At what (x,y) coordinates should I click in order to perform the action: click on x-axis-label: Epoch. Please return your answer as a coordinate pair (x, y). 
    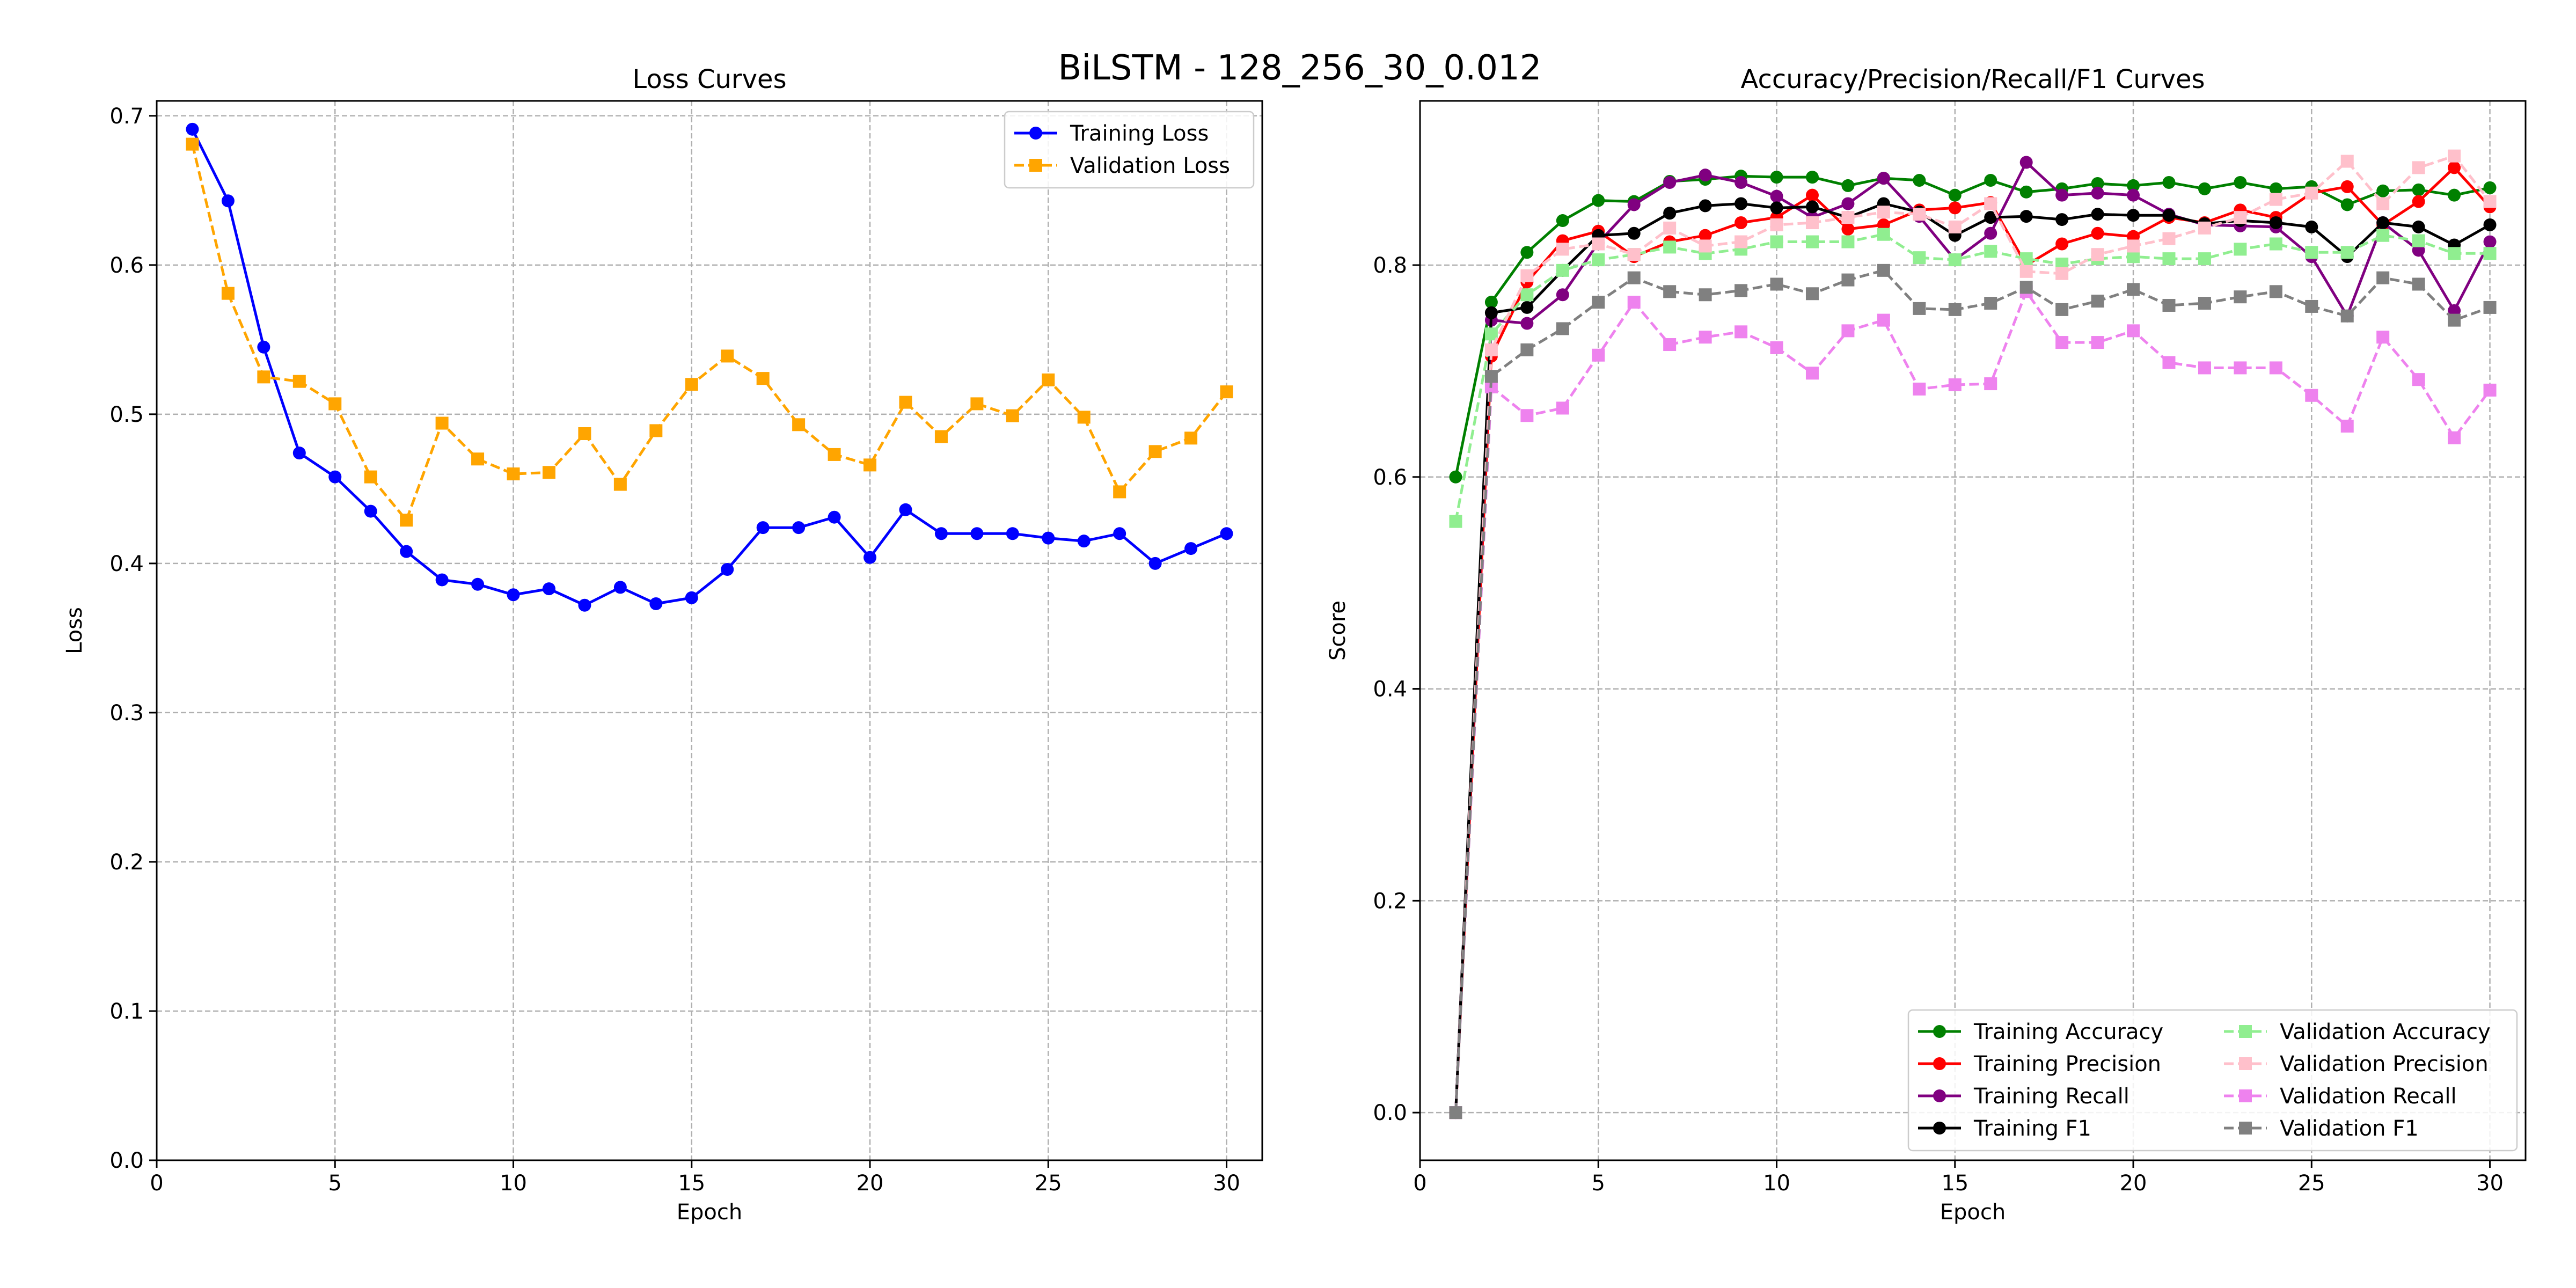
    Looking at the image, I should click on (1973, 1212).